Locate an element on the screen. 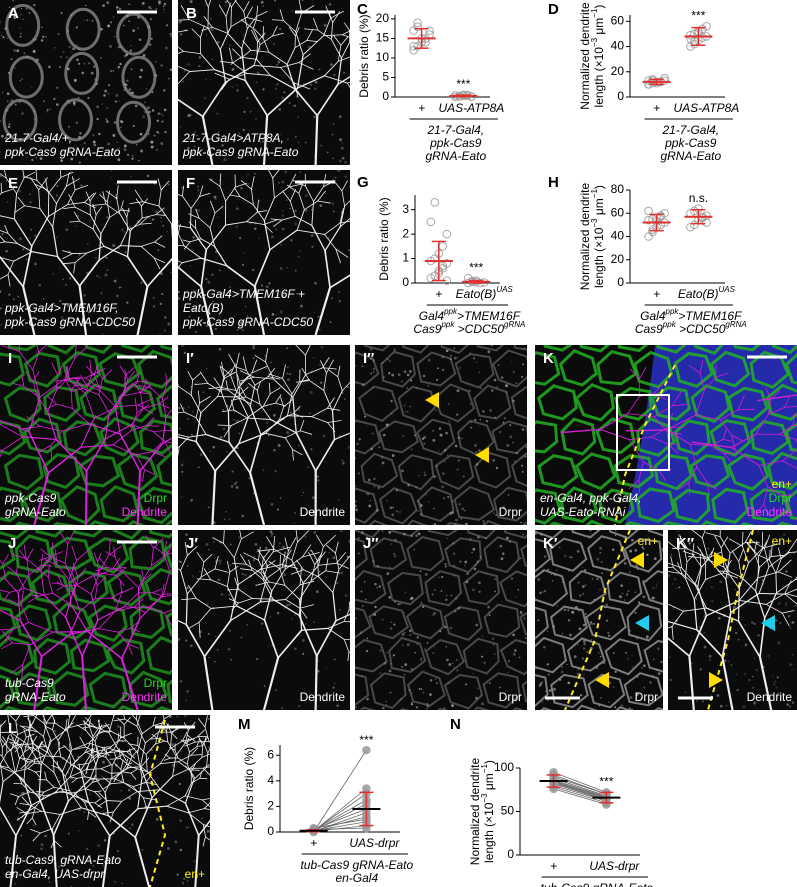 The width and height of the screenshot is (797, 887). panel-letter: J′ is located at coordinates (192, 543).